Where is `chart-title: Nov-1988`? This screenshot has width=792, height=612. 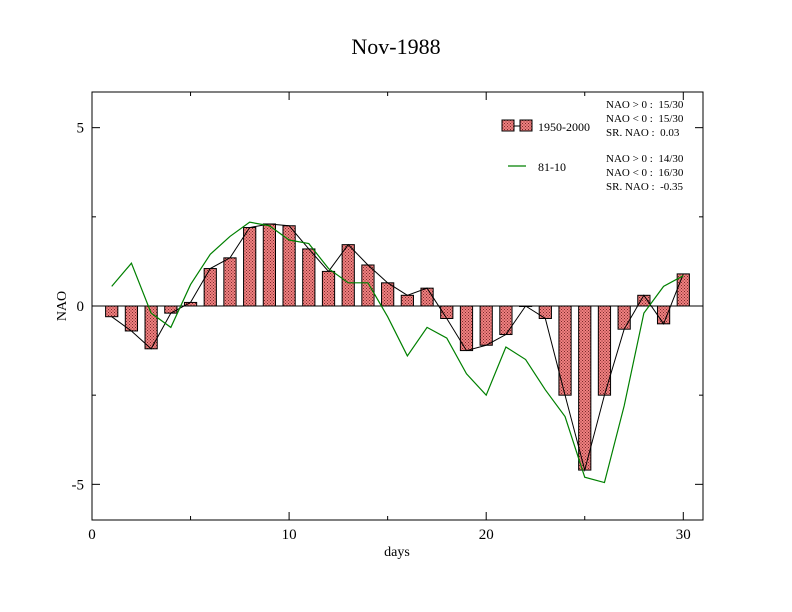 chart-title: Nov-1988 is located at coordinates (395, 46).